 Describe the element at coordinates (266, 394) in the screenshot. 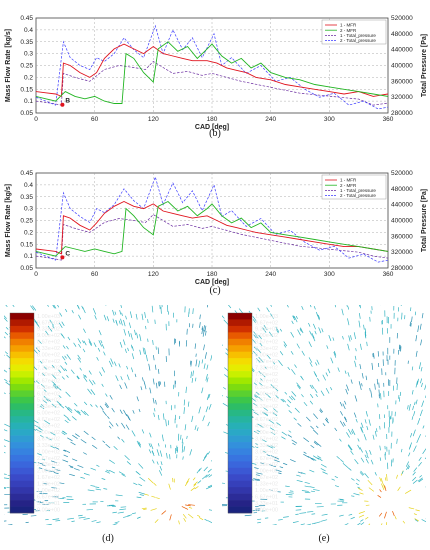

I see `colorbar-label: 6.00e+02` at that location.